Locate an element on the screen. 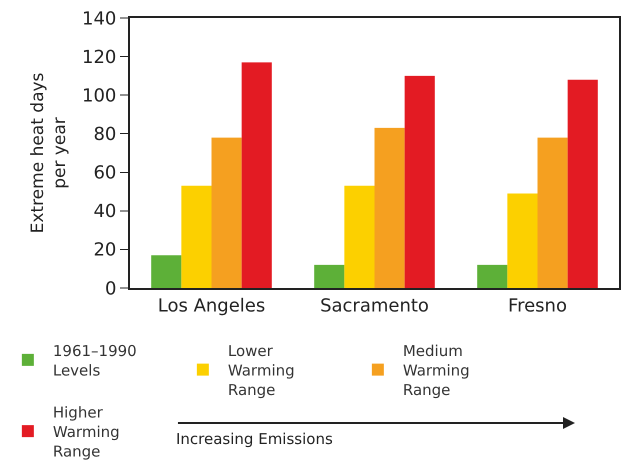 Image resolution: width=622 pixels, height=470 pixels. x-tick-label: Los Angeles is located at coordinates (212, 306).